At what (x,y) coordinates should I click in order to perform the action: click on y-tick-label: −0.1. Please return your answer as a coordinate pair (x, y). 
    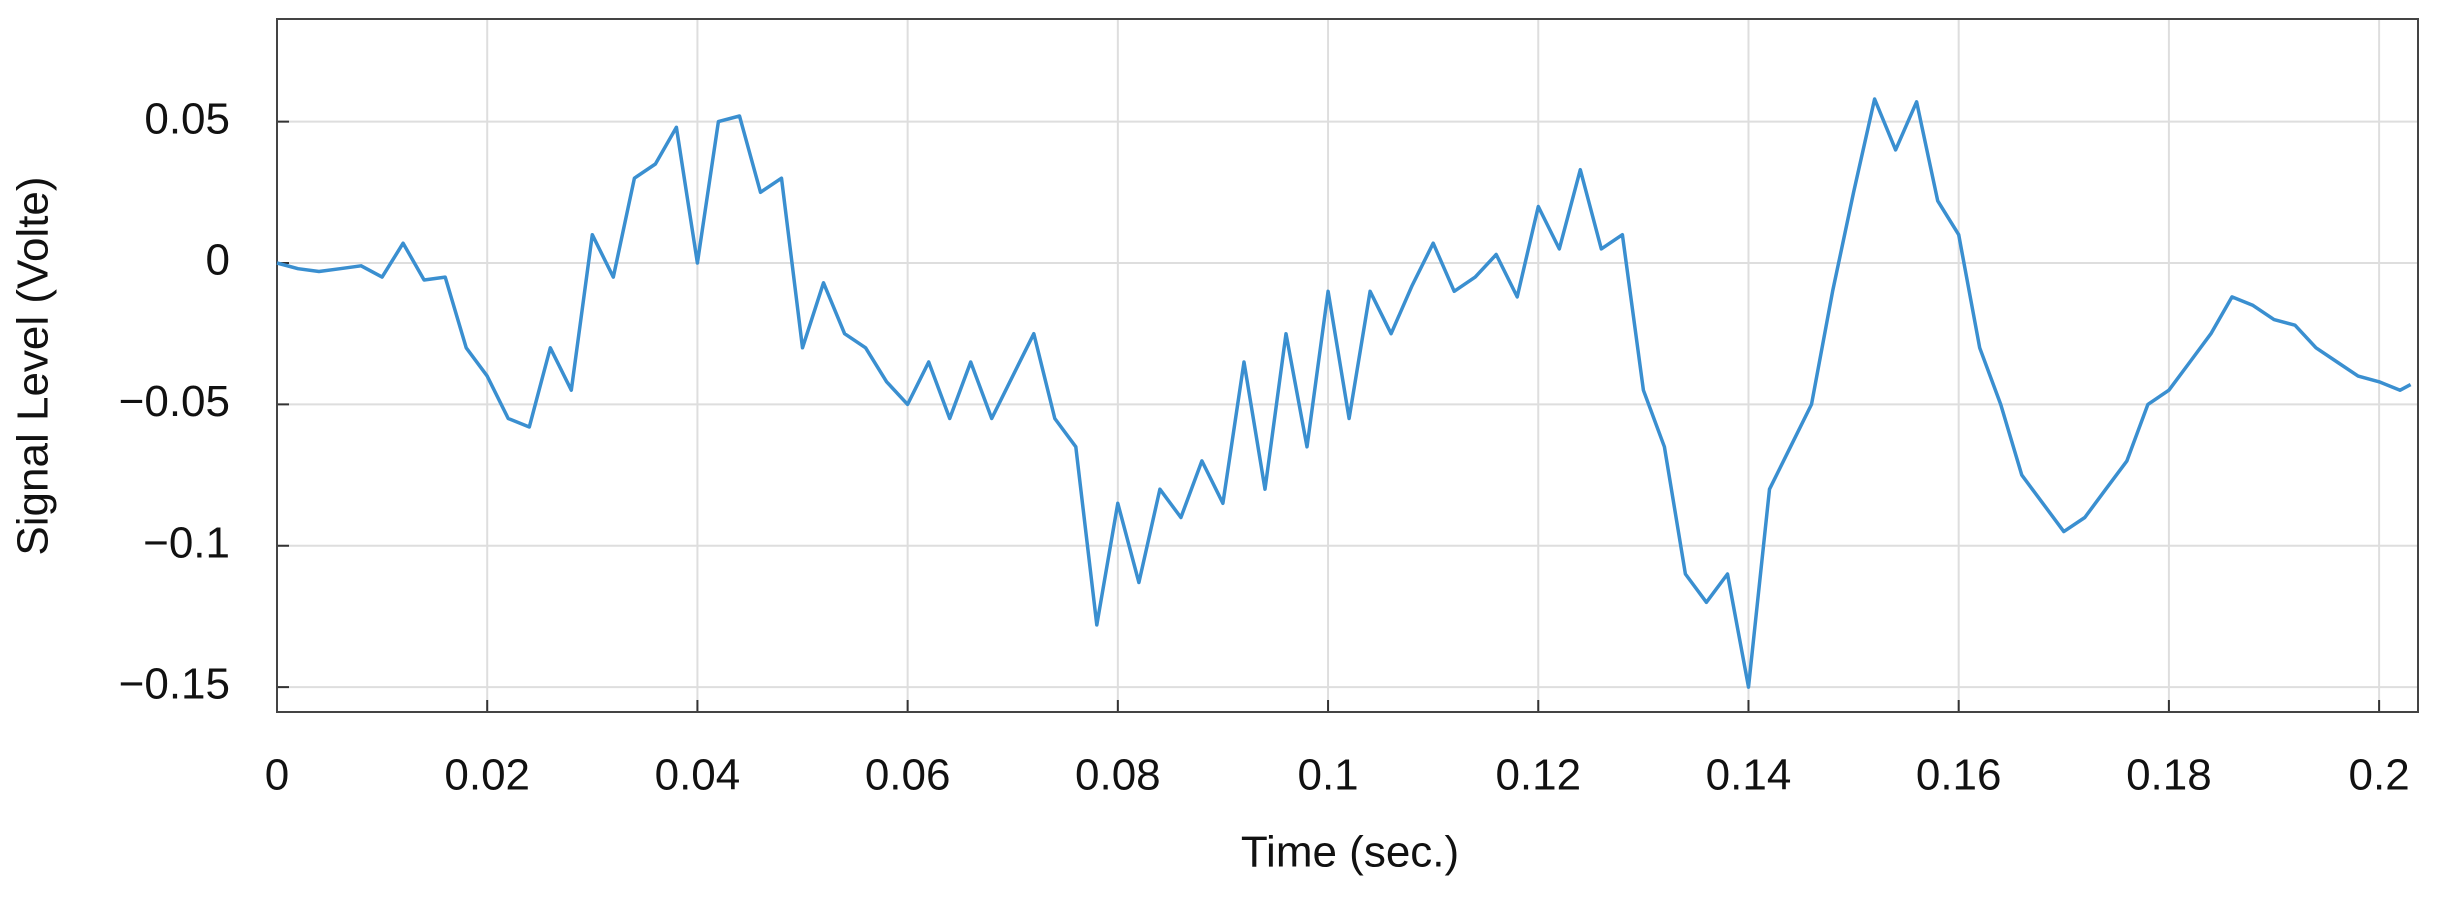
    Looking at the image, I should click on (186, 542).